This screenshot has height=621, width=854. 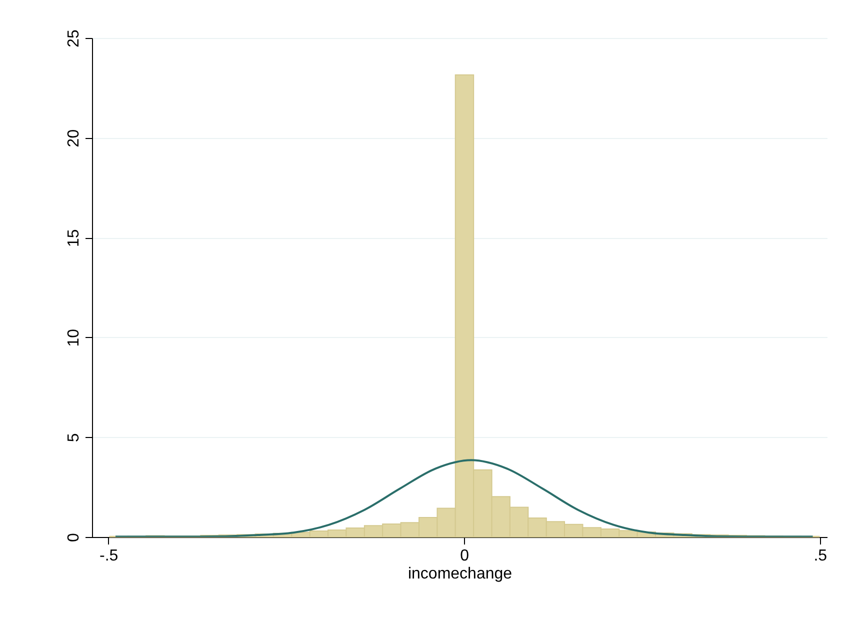 What do you see at coordinates (74, 39) in the screenshot?
I see `y-tick-label: 25` at bounding box center [74, 39].